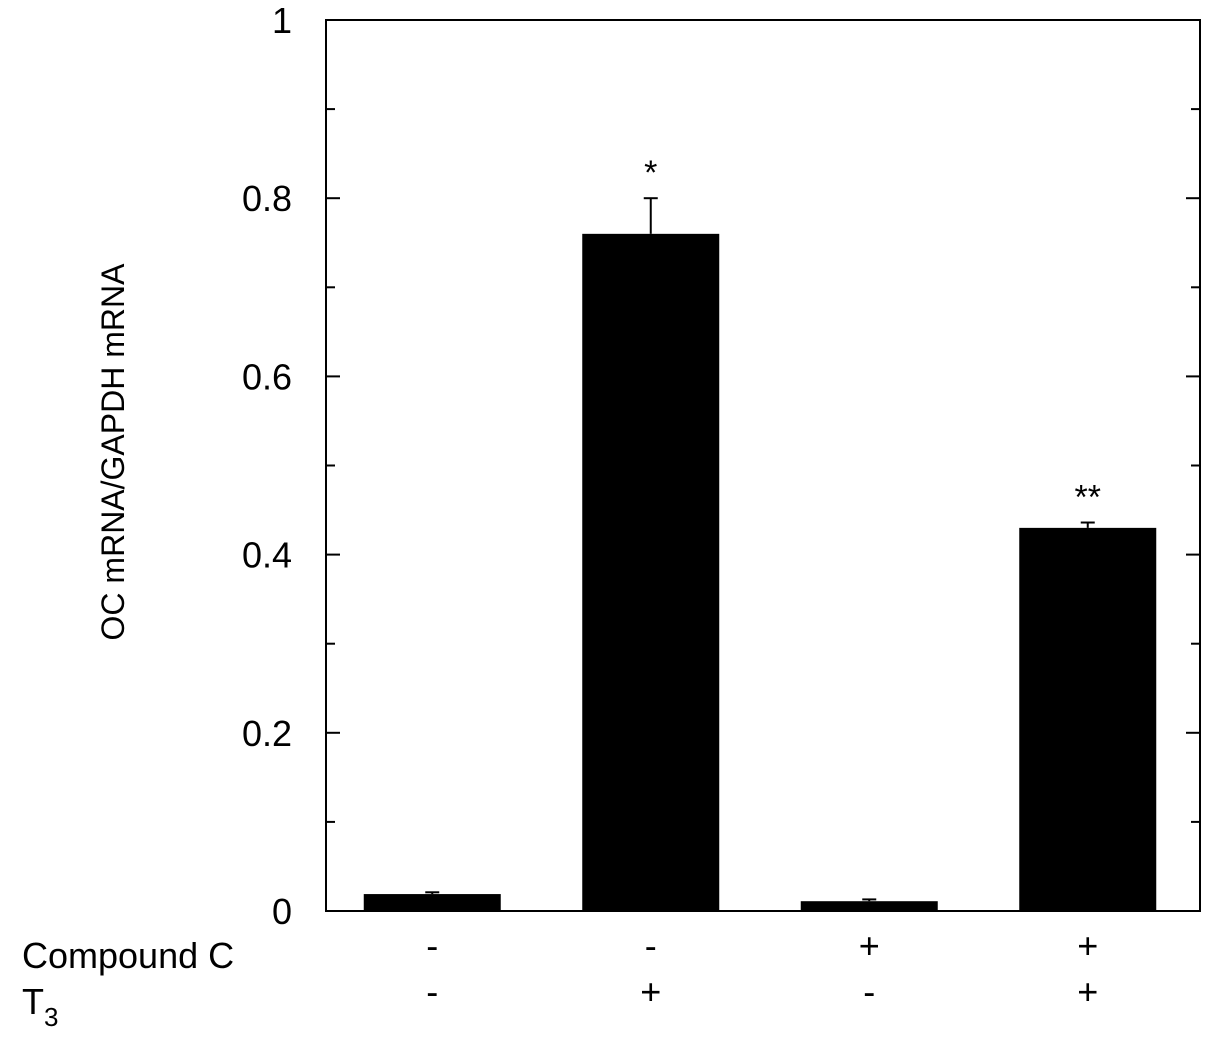  I want to click on y-tick-label: 0.8, so click(267, 198).